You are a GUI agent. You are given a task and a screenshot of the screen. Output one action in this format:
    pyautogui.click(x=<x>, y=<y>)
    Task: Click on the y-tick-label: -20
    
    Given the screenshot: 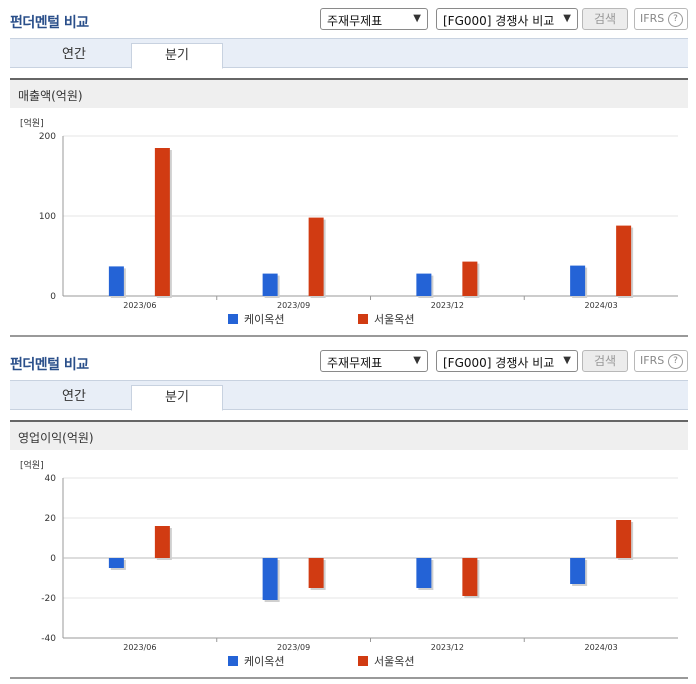 What is the action you would take?
    pyautogui.click(x=48, y=599)
    